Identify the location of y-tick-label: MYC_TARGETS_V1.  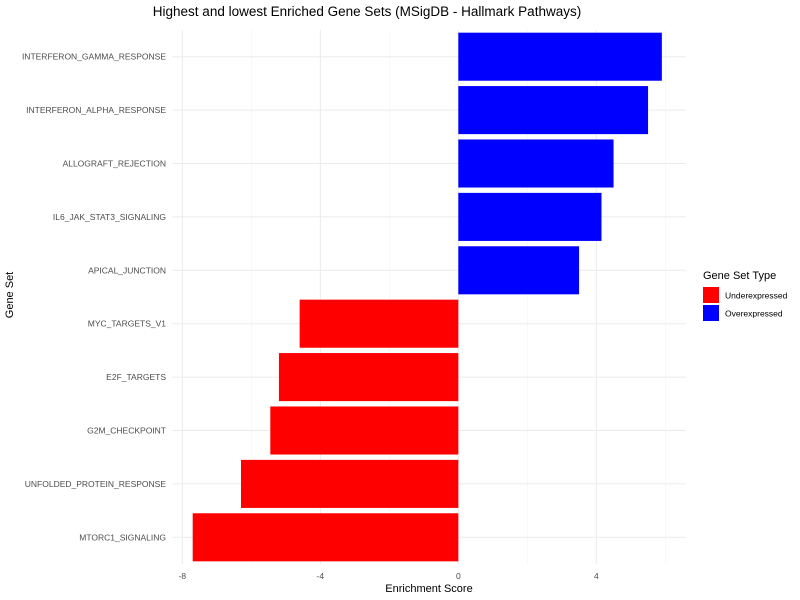
(127, 324).